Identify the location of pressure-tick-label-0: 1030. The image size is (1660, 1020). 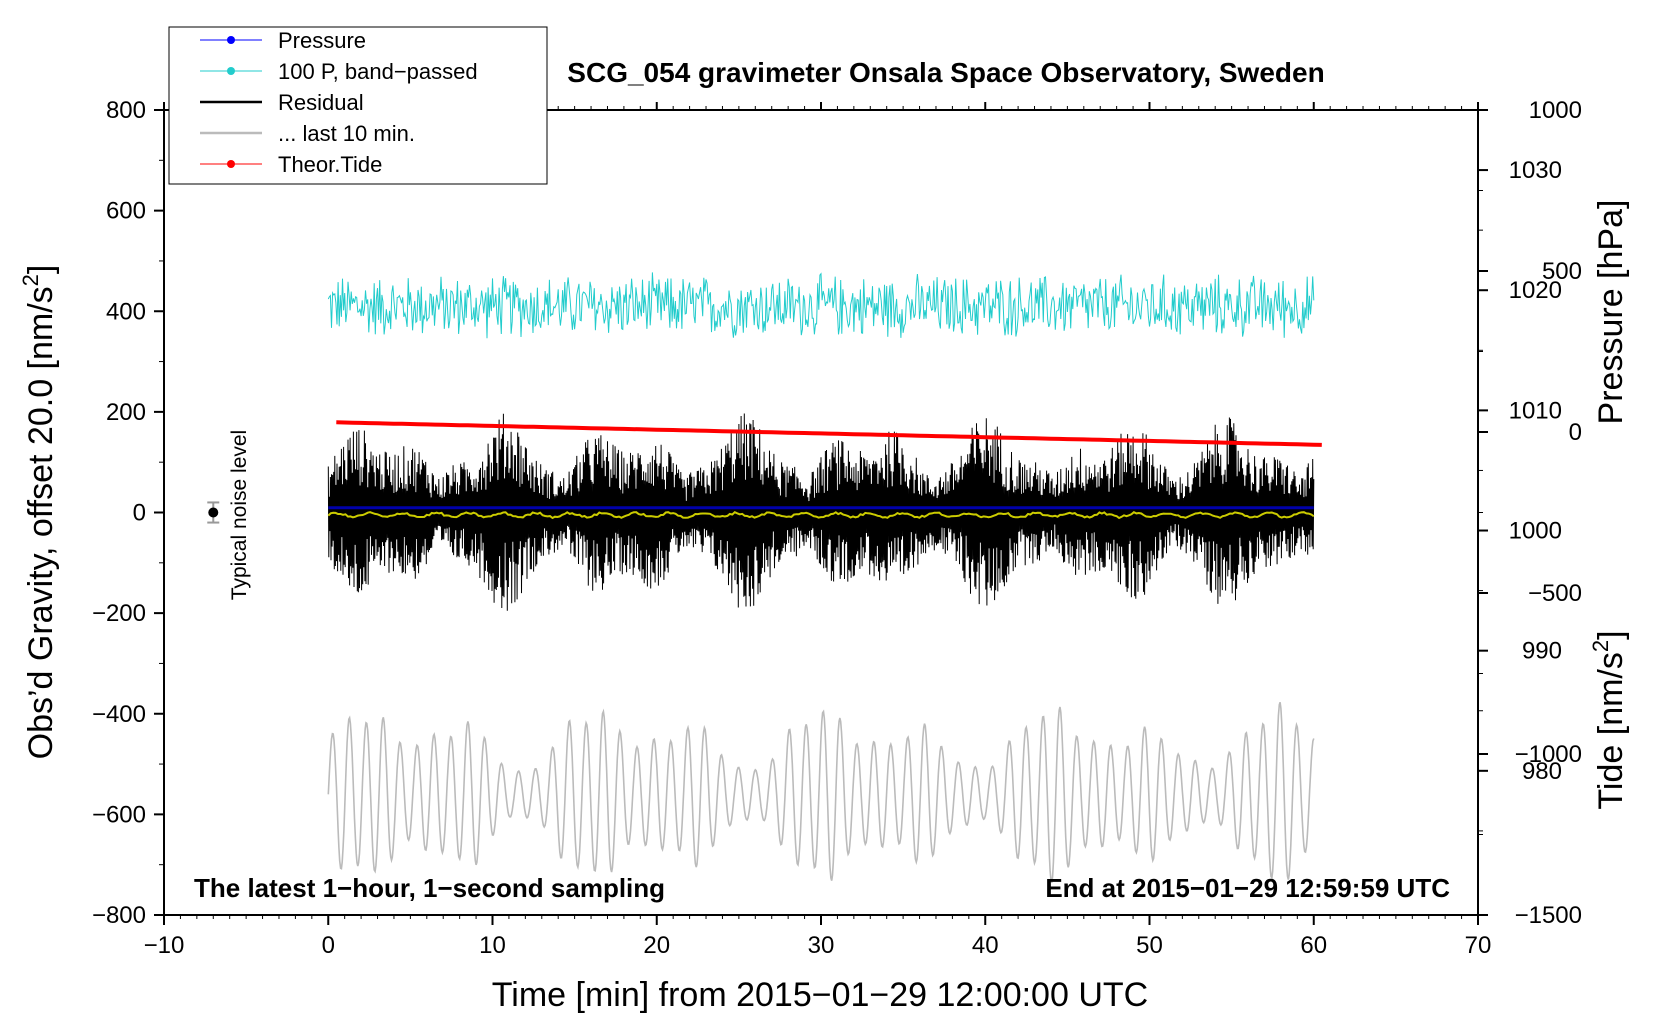
(1535, 170).